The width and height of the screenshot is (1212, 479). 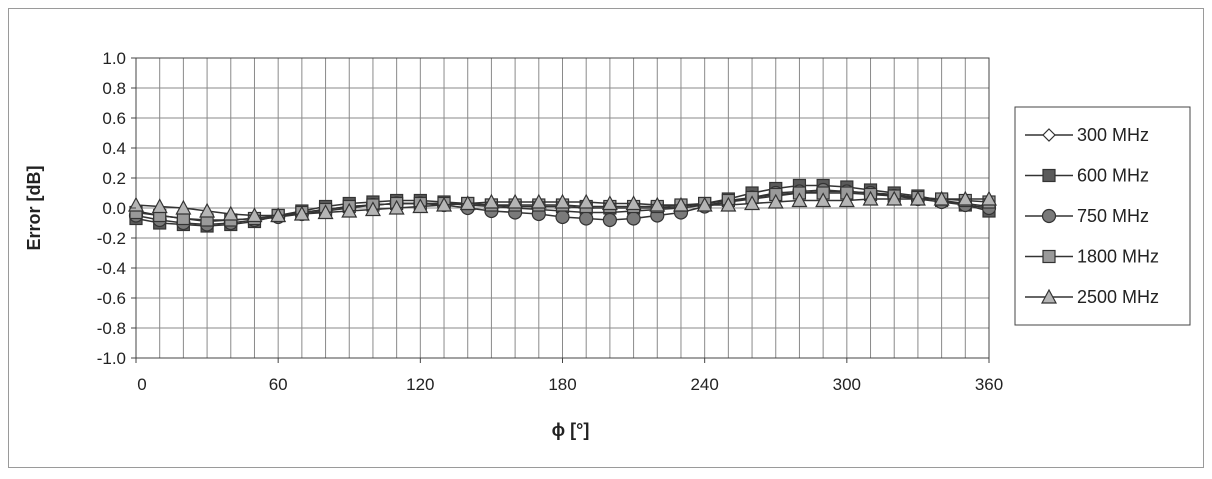 What do you see at coordinates (420, 384) in the screenshot?
I see `x-tick-label: 120` at bounding box center [420, 384].